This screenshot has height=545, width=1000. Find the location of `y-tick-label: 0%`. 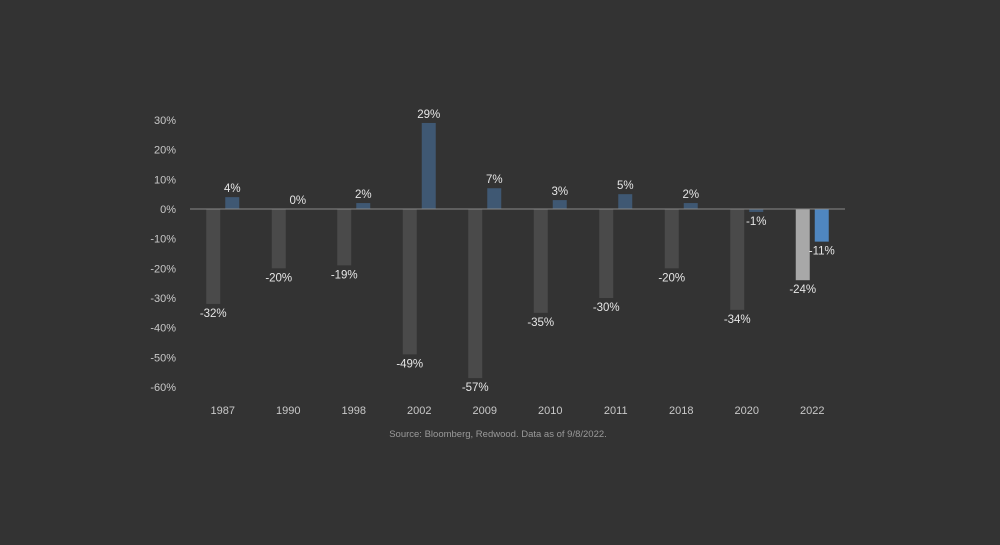

y-tick-label: 0% is located at coordinates (168, 210).